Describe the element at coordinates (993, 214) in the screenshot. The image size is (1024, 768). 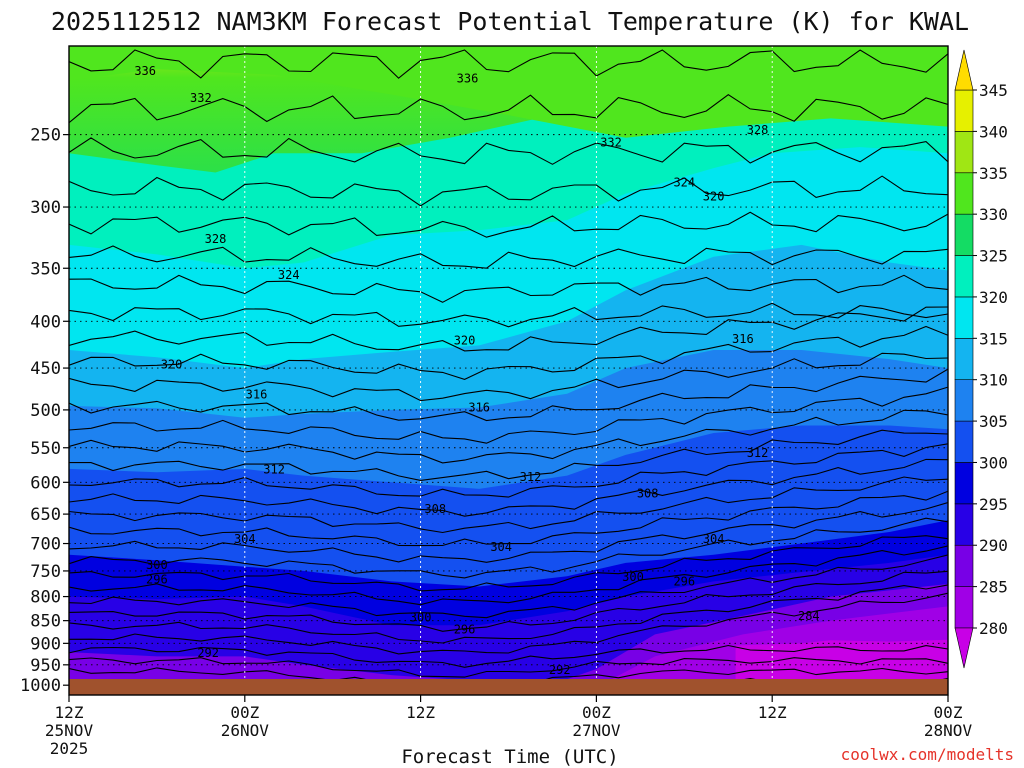
I see `colorbar-label: 330` at that location.